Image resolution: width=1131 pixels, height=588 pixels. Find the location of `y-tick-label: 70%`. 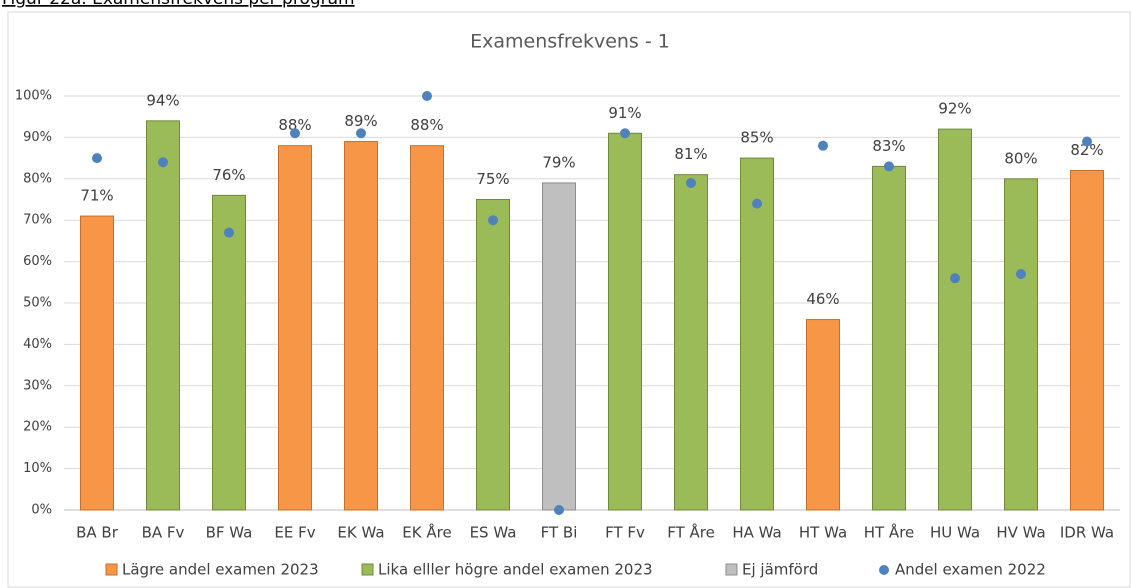

y-tick-label: 70% is located at coordinates (37, 220).